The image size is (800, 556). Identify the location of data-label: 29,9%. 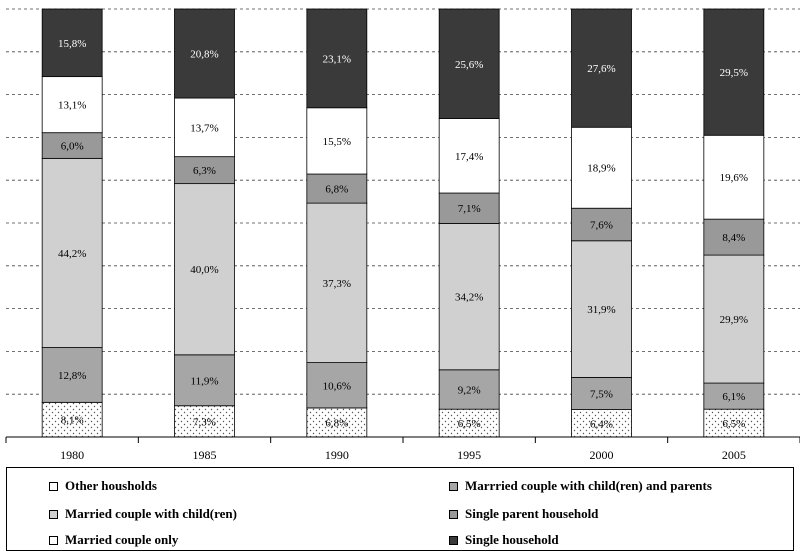
(734, 320).